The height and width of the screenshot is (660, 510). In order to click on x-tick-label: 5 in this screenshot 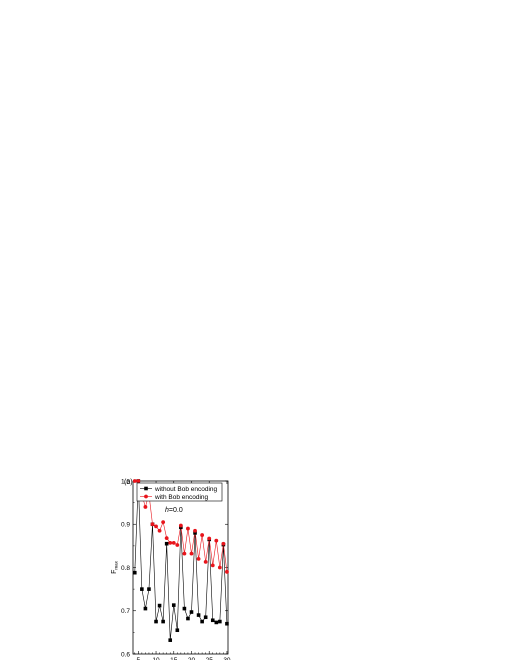, I will do `click(139, 658)`.